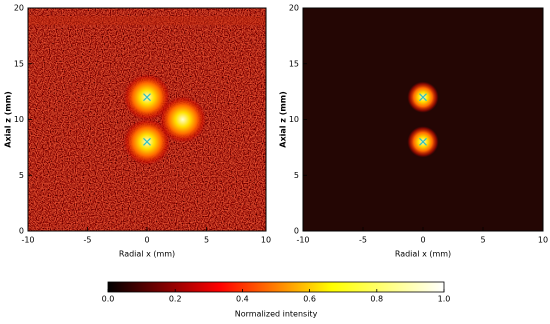  Describe the element at coordinates (276, 287) in the screenshot. I see `colorbar` at that location.